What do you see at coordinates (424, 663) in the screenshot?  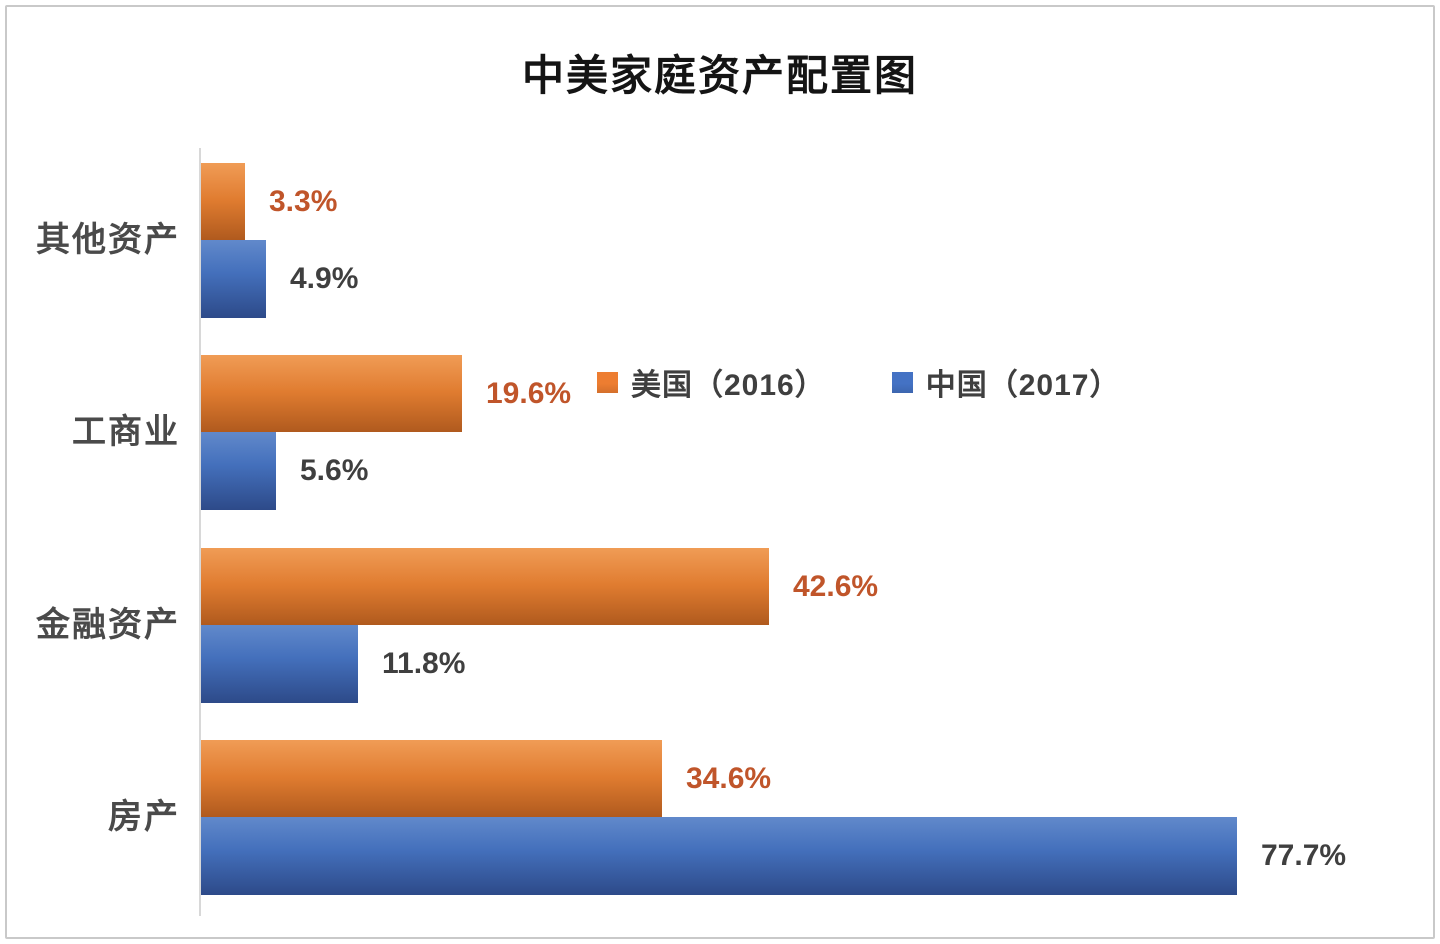 I see `data-label-s1-c2: 11.8%` at bounding box center [424, 663].